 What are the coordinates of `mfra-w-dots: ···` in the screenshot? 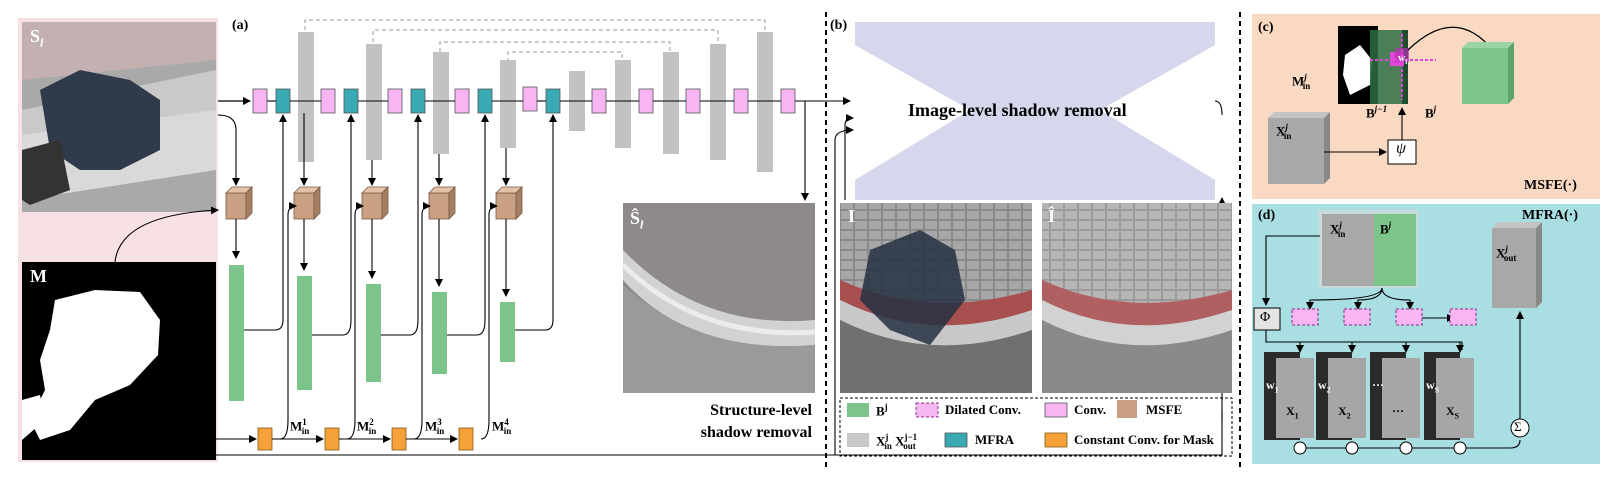 It's located at (1378, 385).